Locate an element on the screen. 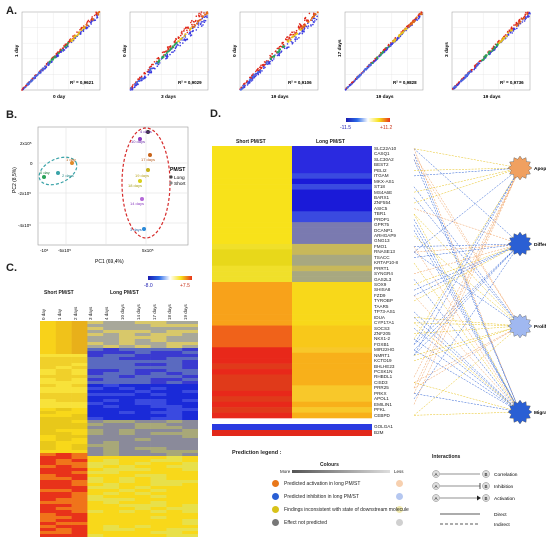 The image size is (548, 550). panel-c-short-label: Short PM/ST is located at coordinates (59, 293).